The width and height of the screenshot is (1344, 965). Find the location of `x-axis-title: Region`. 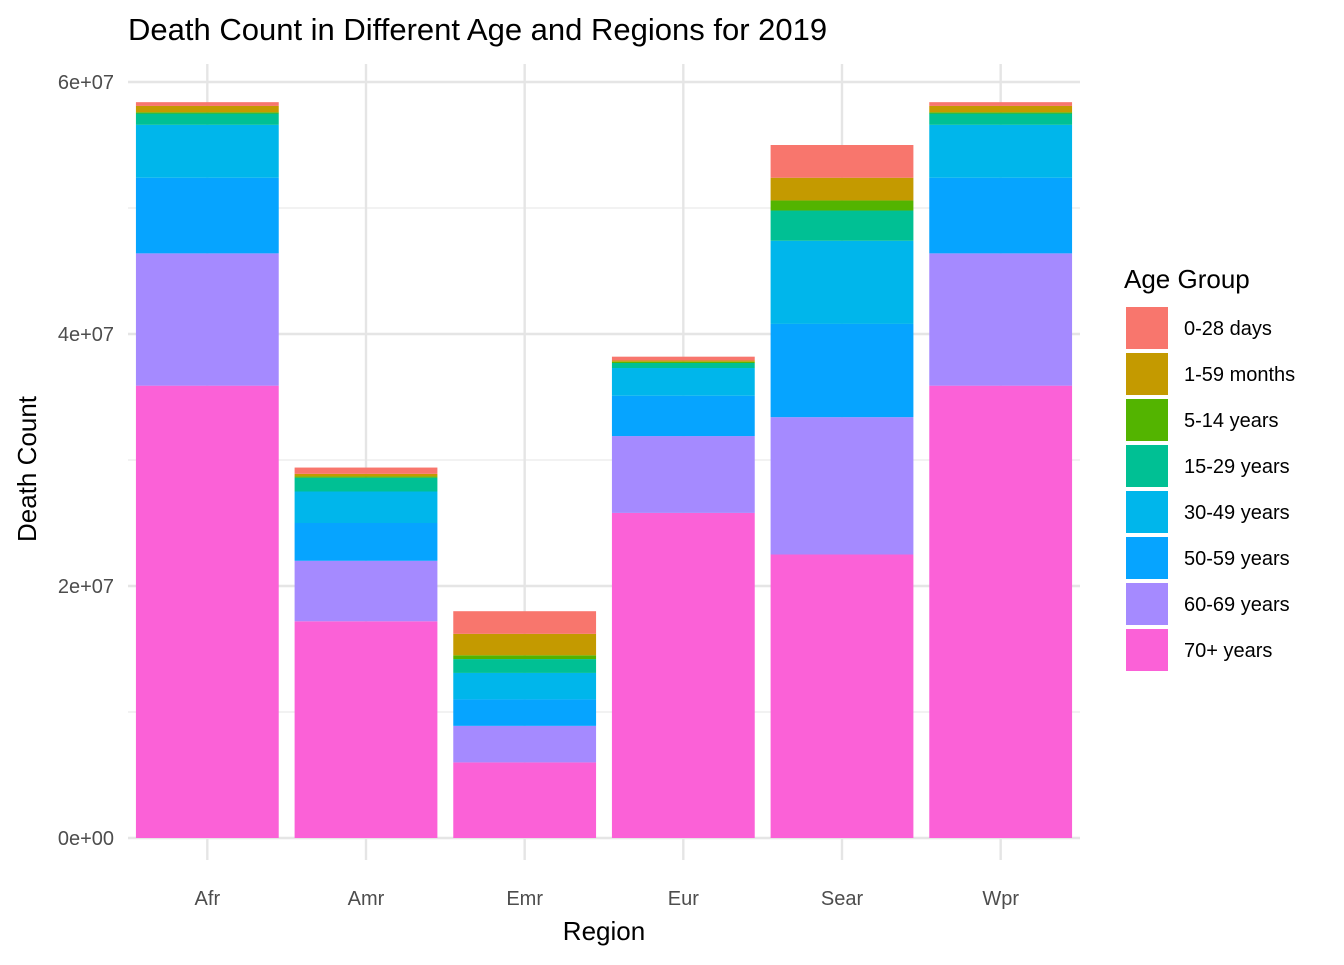

x-axis-title: Region is located at coordinates (604, 931).